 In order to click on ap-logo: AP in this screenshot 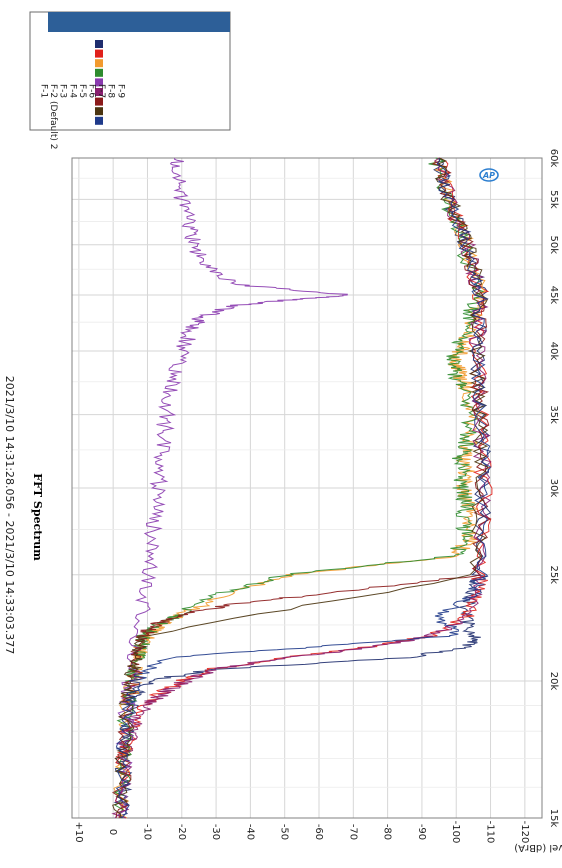, I will do `click(489, 175)`.